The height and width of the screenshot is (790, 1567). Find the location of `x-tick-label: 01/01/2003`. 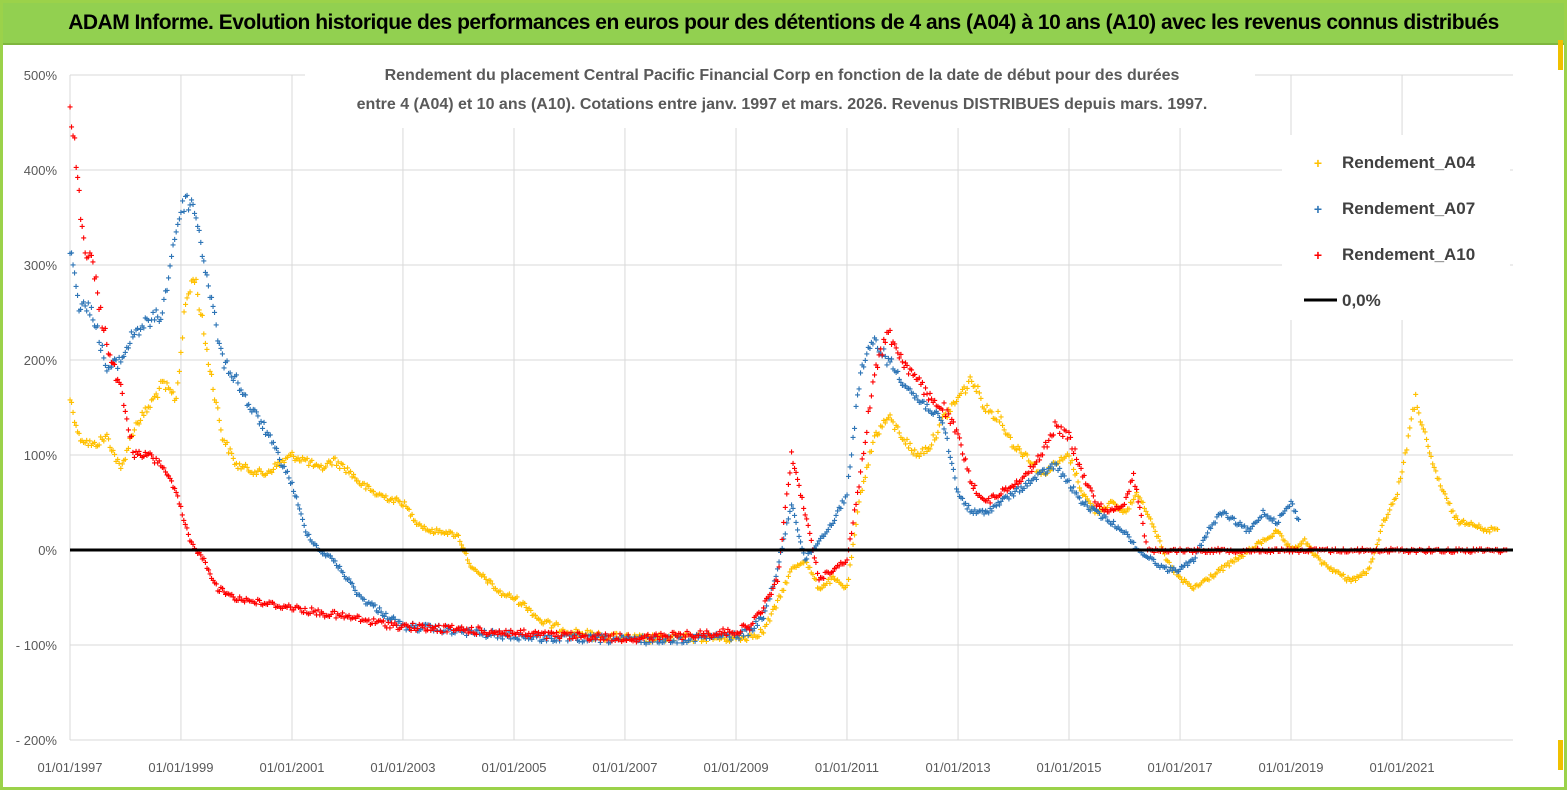

x-tick-label: 01/01/2003 is located at coordinates (402, 767).